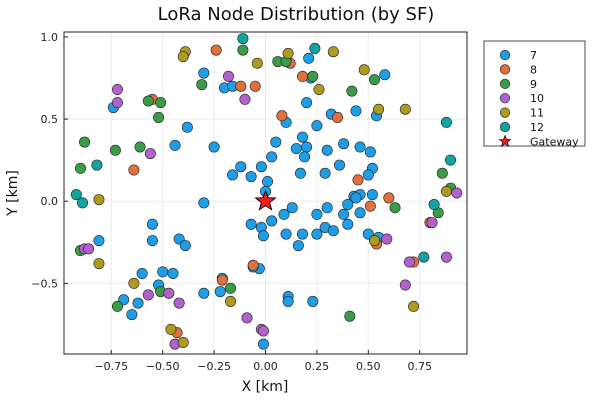  What do you see at coordinates (265, 200) in the screenshot?
I see `gateway-point` at bounding box center [265, 200].